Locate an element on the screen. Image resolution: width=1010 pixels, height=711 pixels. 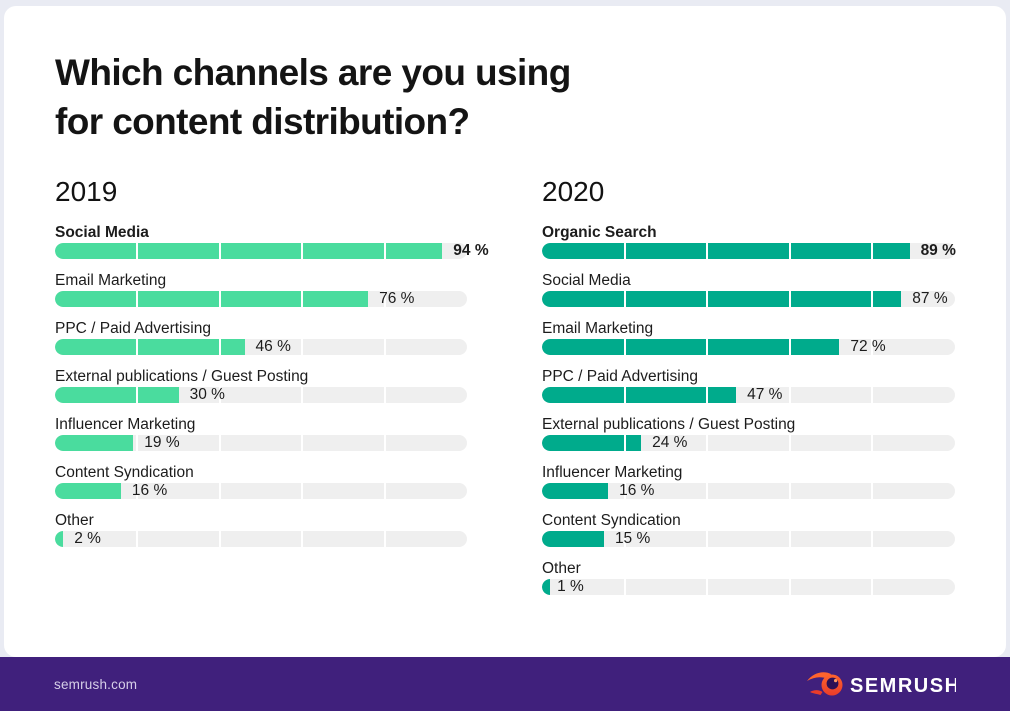
bar-label: Other is located at coordinates (561, 568).